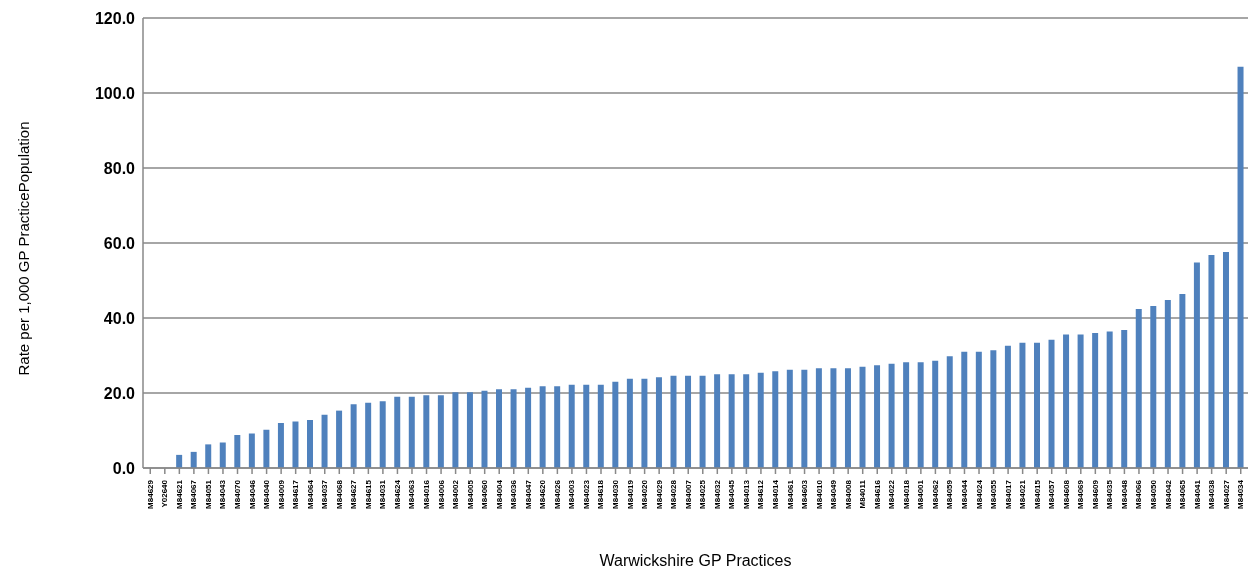 This screenshot has width=1257, height=583. Describe the element at coordinates (124, 468) in the screenshot. I see `y-tick-label: 0.0` at that location.